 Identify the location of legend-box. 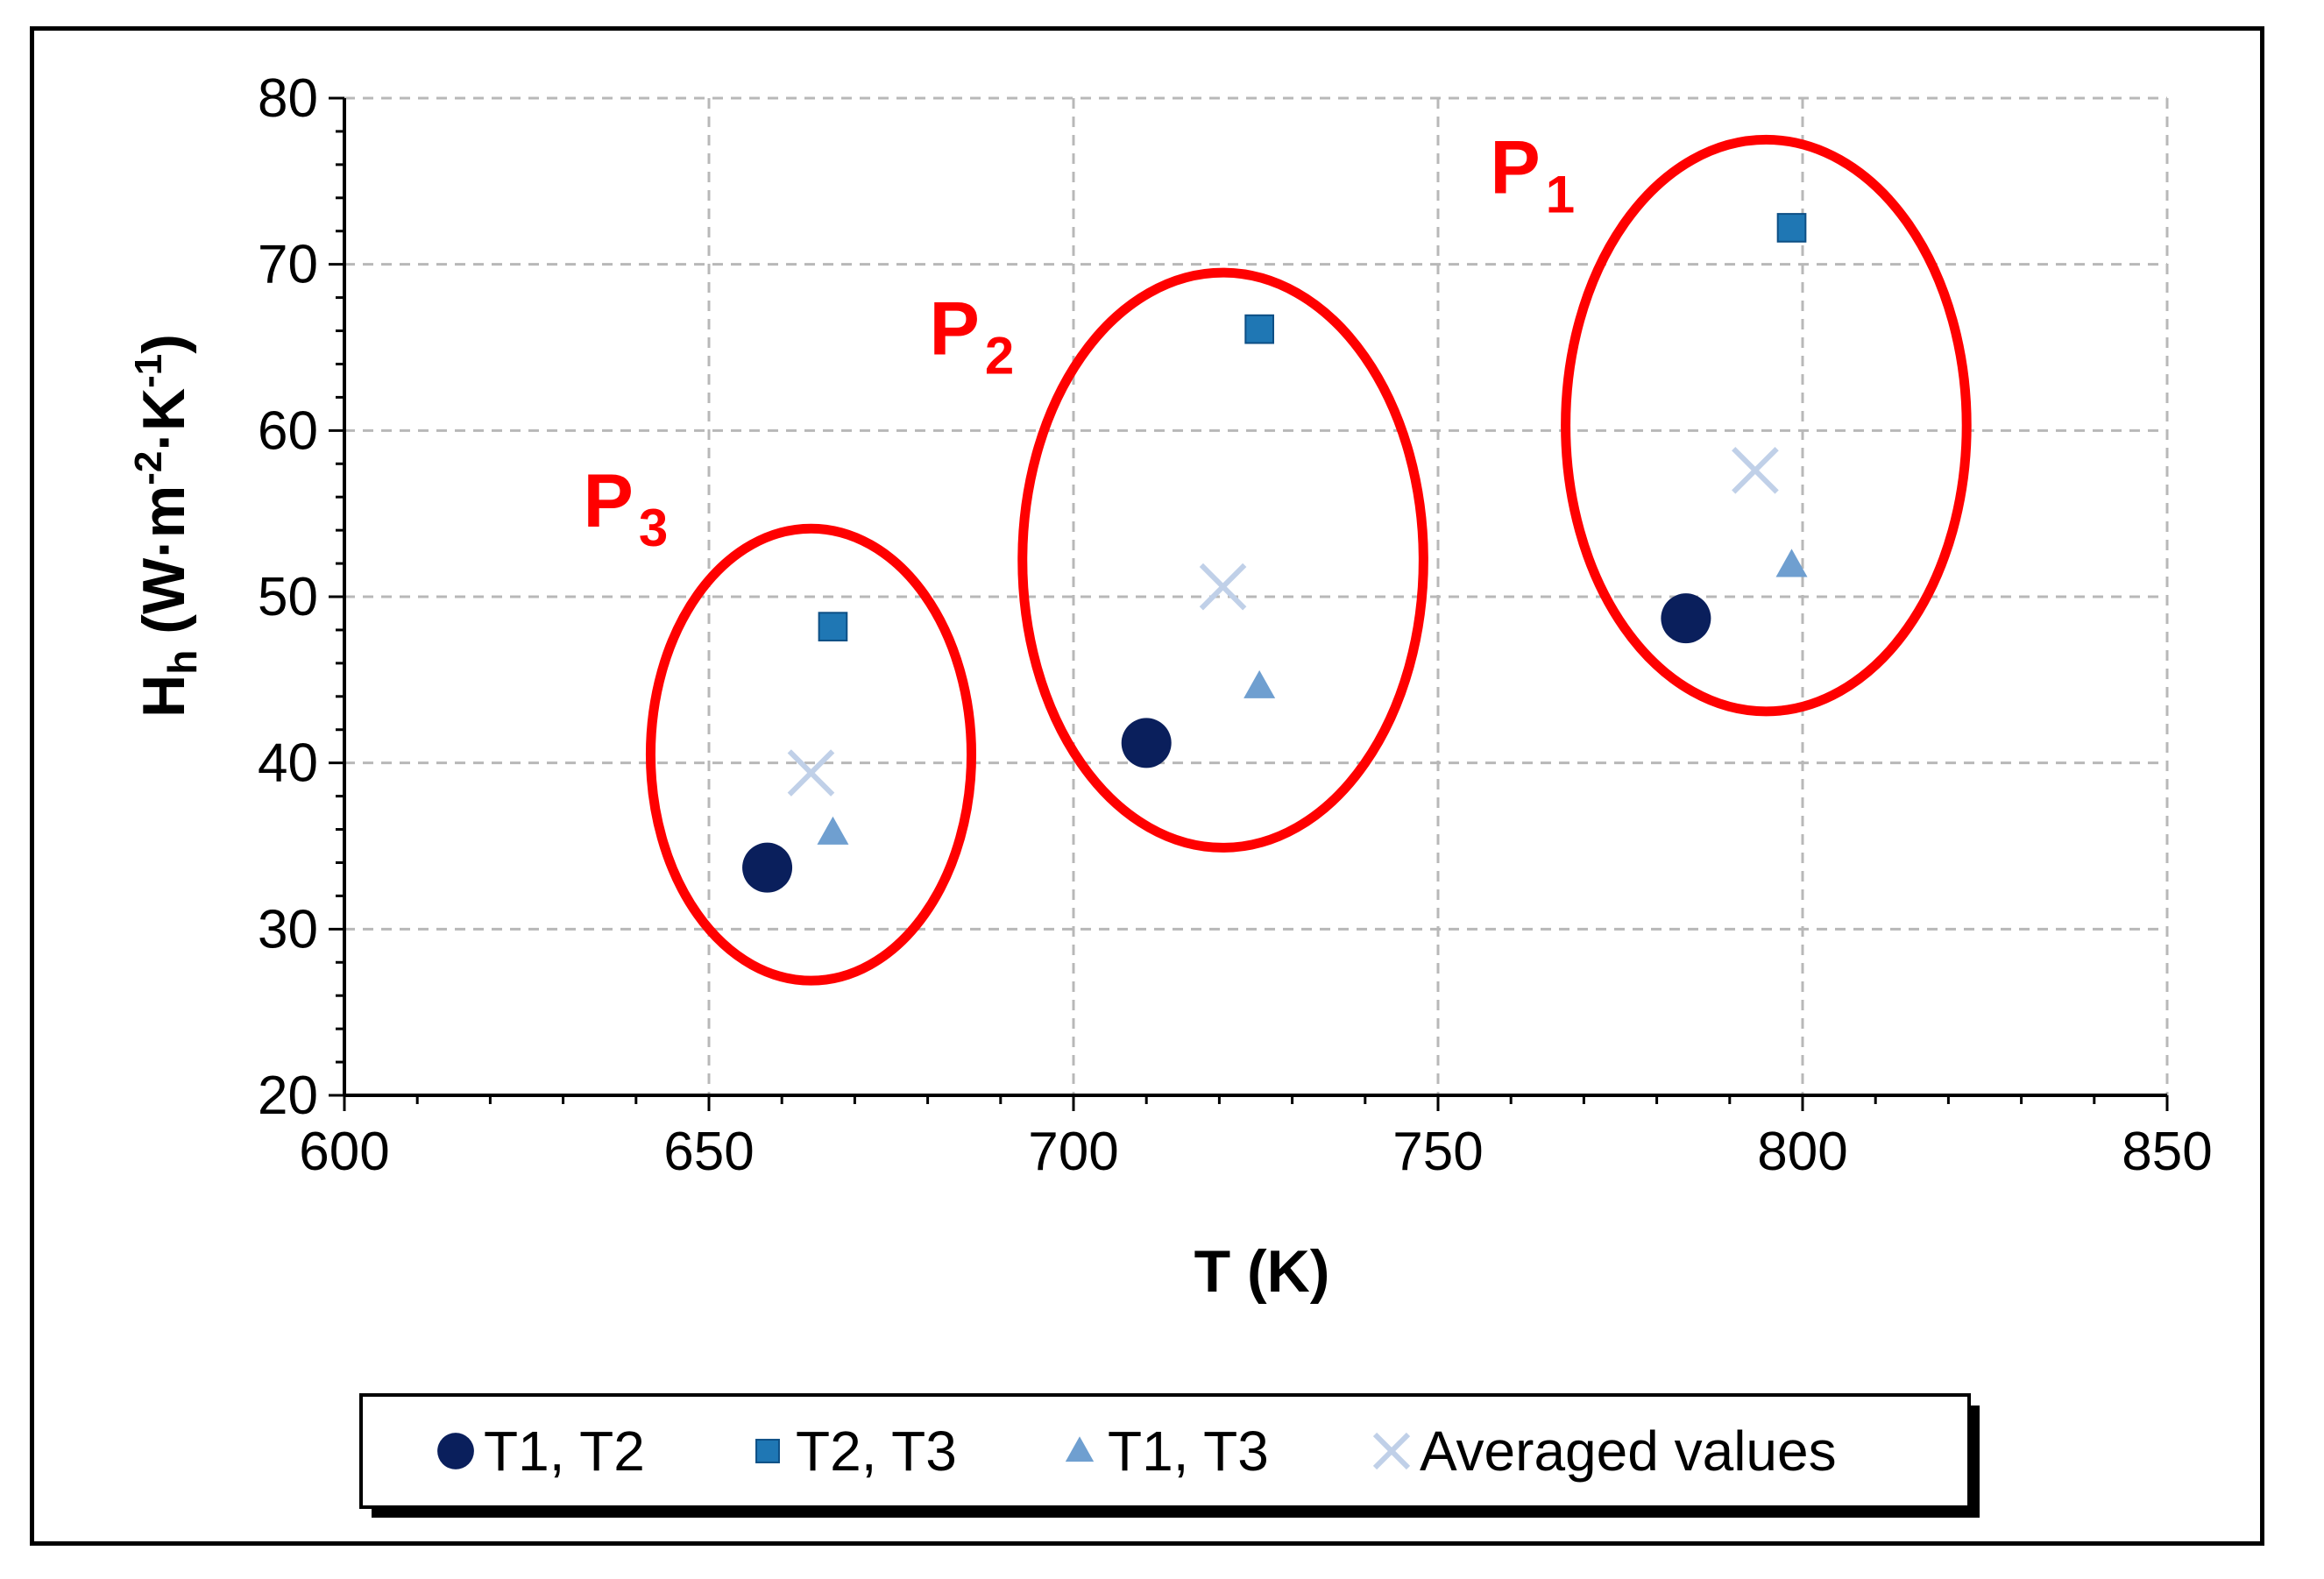
(1165, 1451).